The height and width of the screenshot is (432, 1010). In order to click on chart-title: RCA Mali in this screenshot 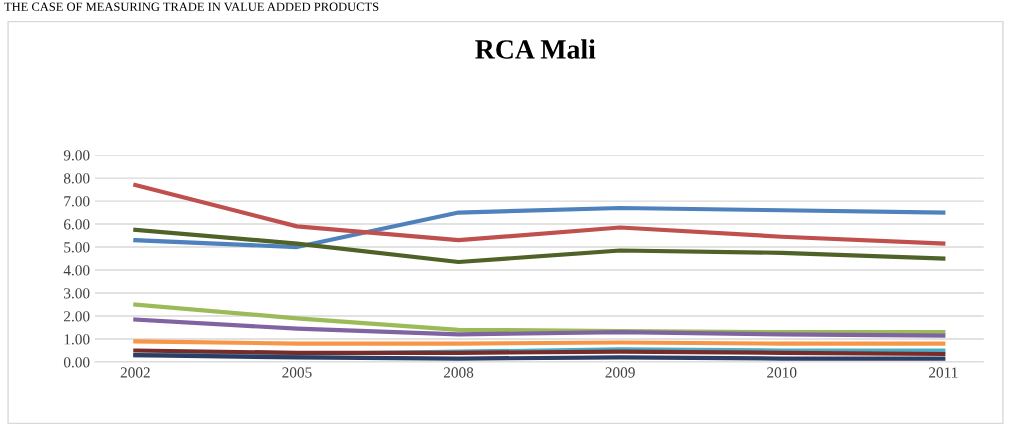, I will do `click(535, 49)`.